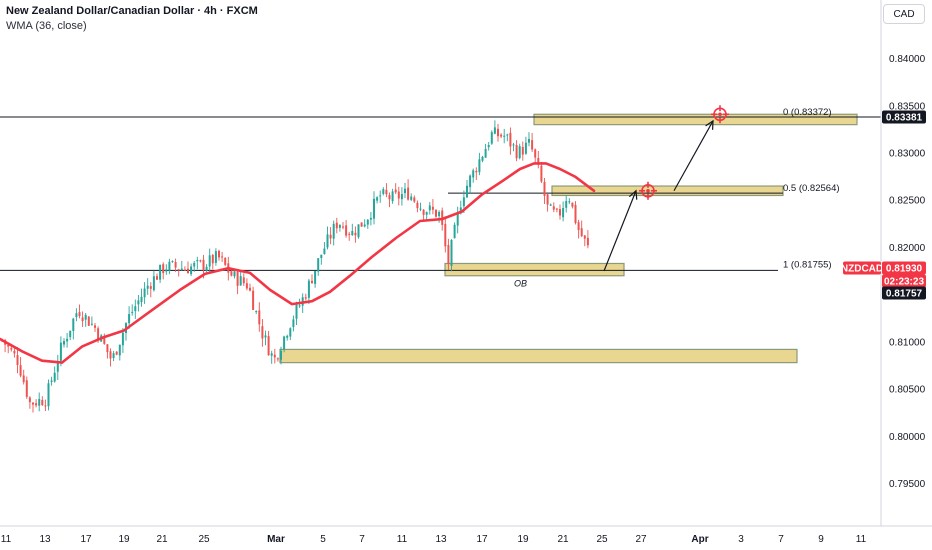  I want to click on price-tick-label: 0.83500, so click(907, 106).